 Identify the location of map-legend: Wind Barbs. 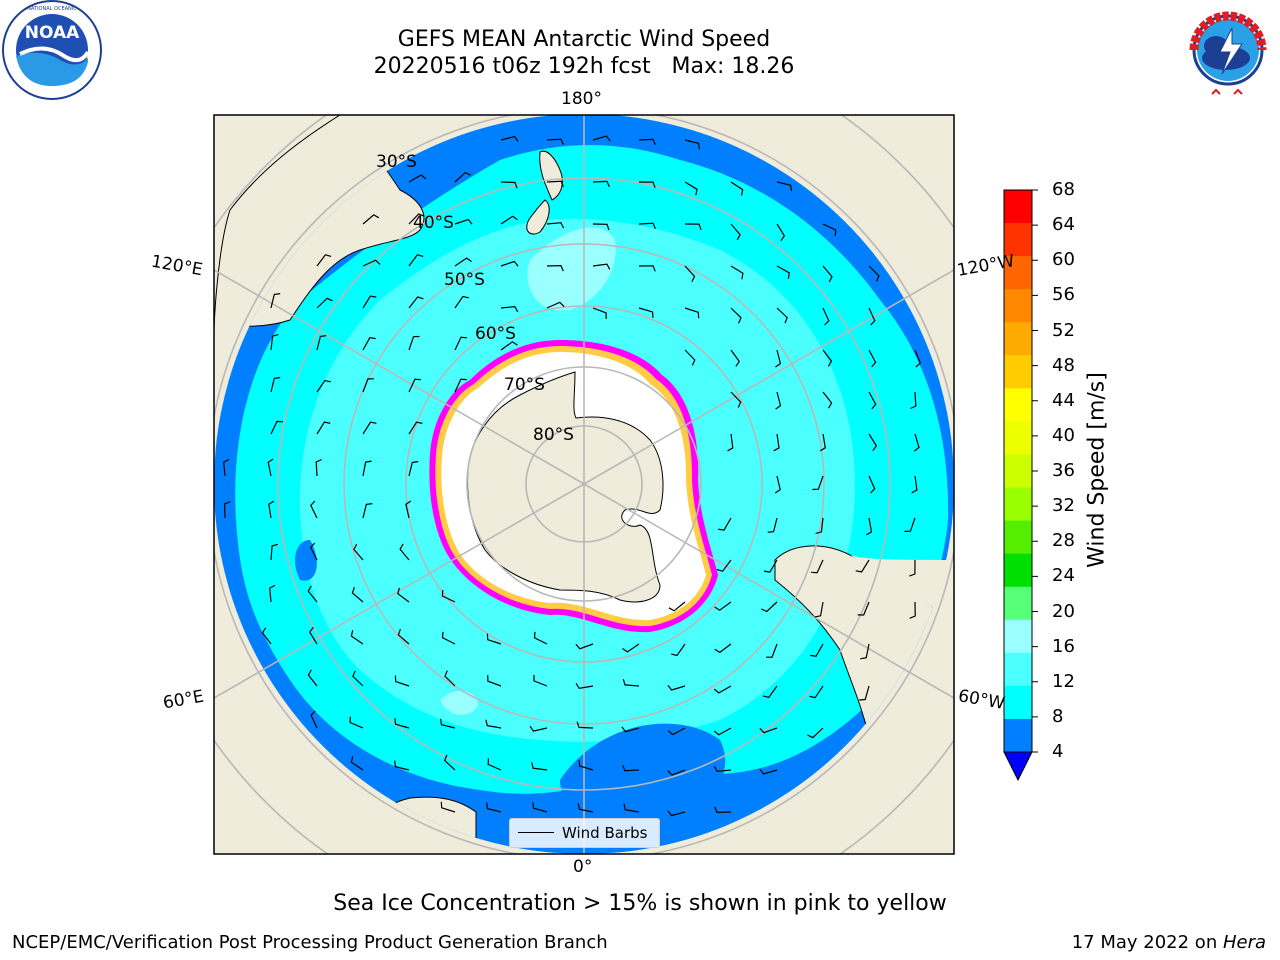
(584, 833).